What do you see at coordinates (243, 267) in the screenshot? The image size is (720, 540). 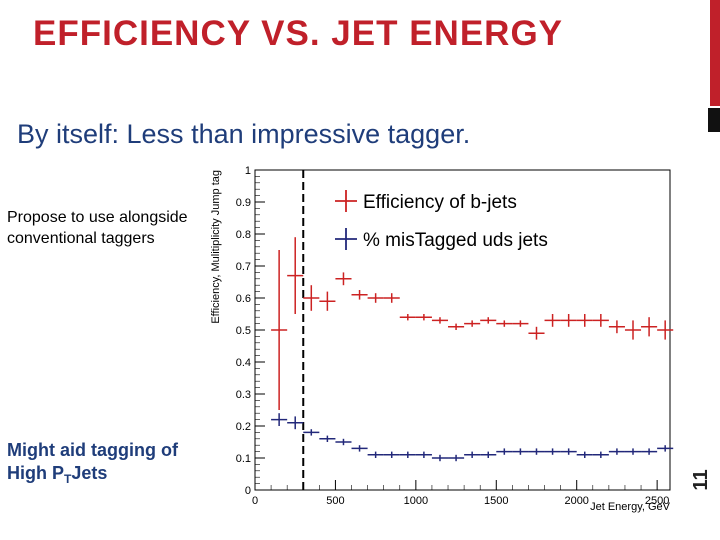 I see `y-tick-label: 0.7` at bounding box center [243, 267].